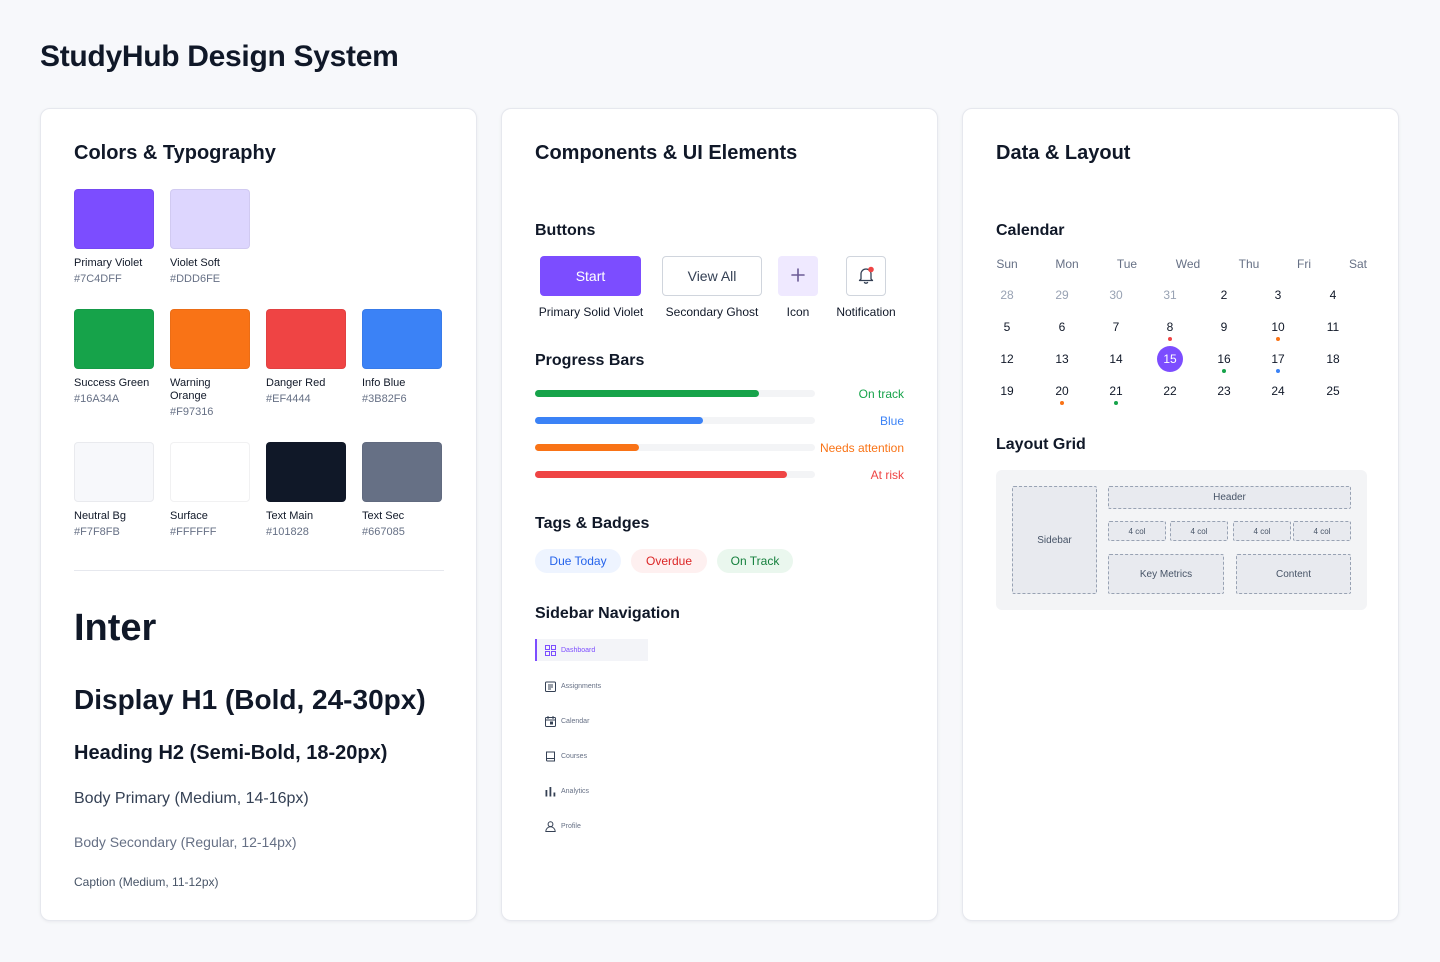  Describe the element at coordinates (1333, 391) in the screenshot. I see `calendar-day: 25` at that location.